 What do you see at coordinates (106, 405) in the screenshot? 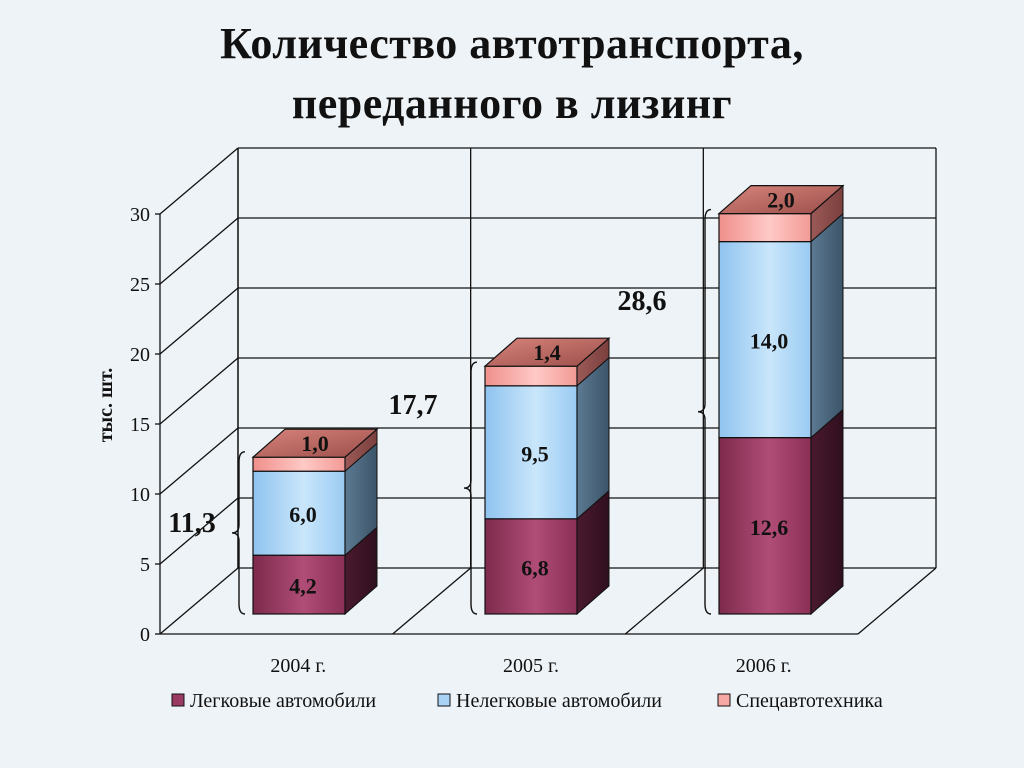
I see `y-axis-label: тыс. шт.` at bounding box center [106, 405].